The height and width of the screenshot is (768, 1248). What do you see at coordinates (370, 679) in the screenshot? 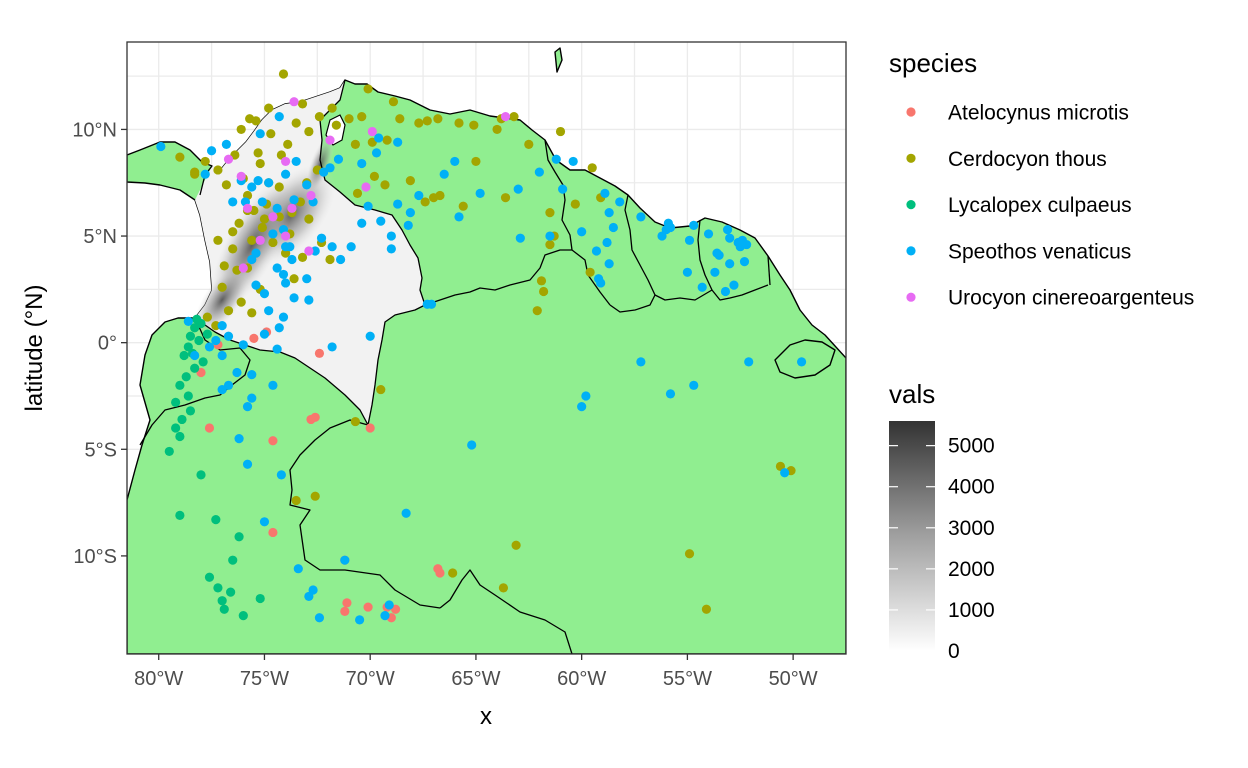
I see `x-tick-label: 70°W` at bounding box center [370, 679].